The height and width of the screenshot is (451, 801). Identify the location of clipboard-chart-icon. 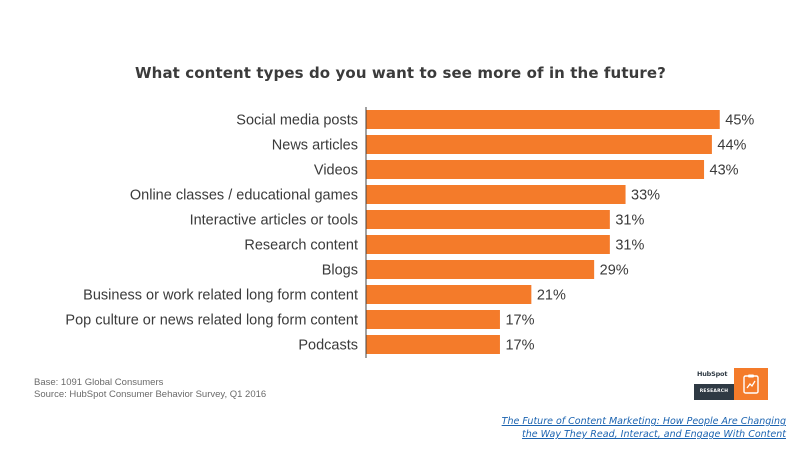
(751, 384).